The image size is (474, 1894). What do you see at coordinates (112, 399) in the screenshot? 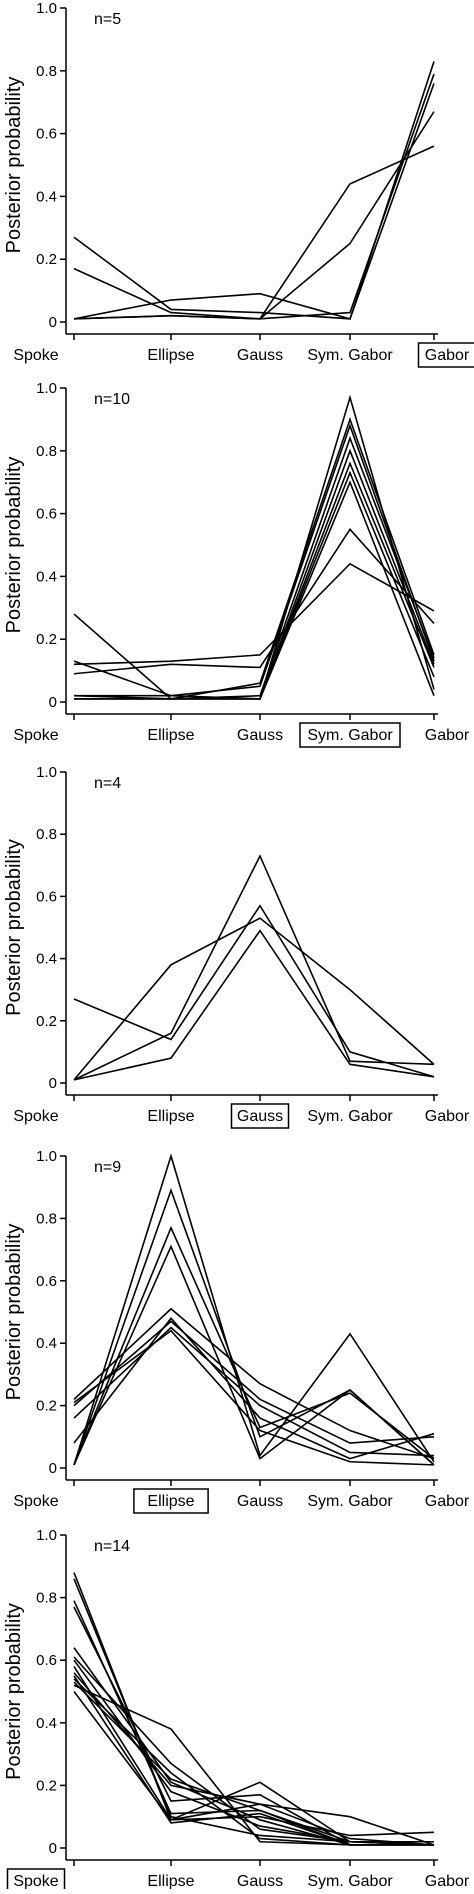
I see `panel-annotation: n=10` at bounding box center [112, 399].